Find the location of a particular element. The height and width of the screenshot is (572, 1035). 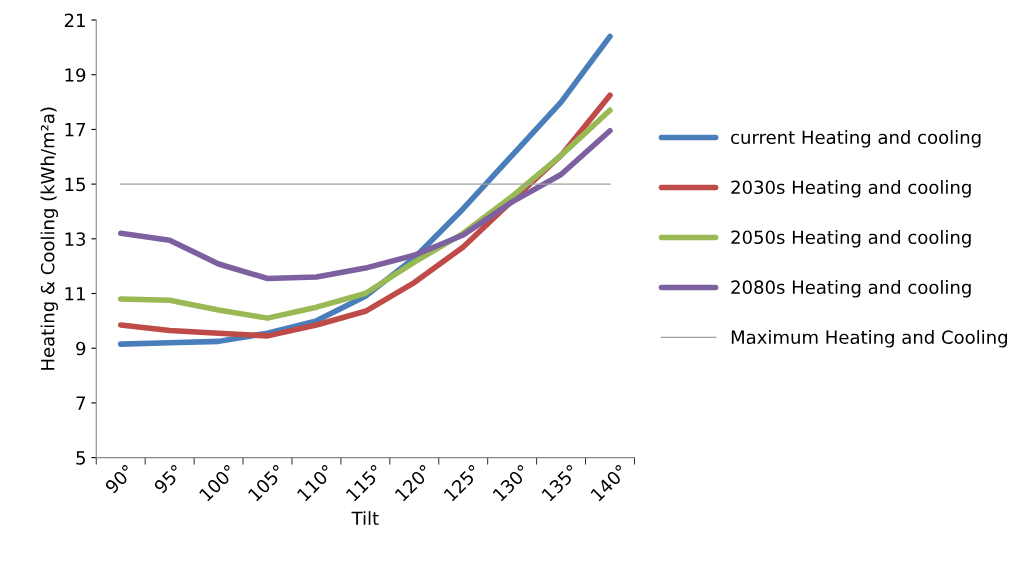

y-tick-label: 19 is located at coordinates (75, 75).